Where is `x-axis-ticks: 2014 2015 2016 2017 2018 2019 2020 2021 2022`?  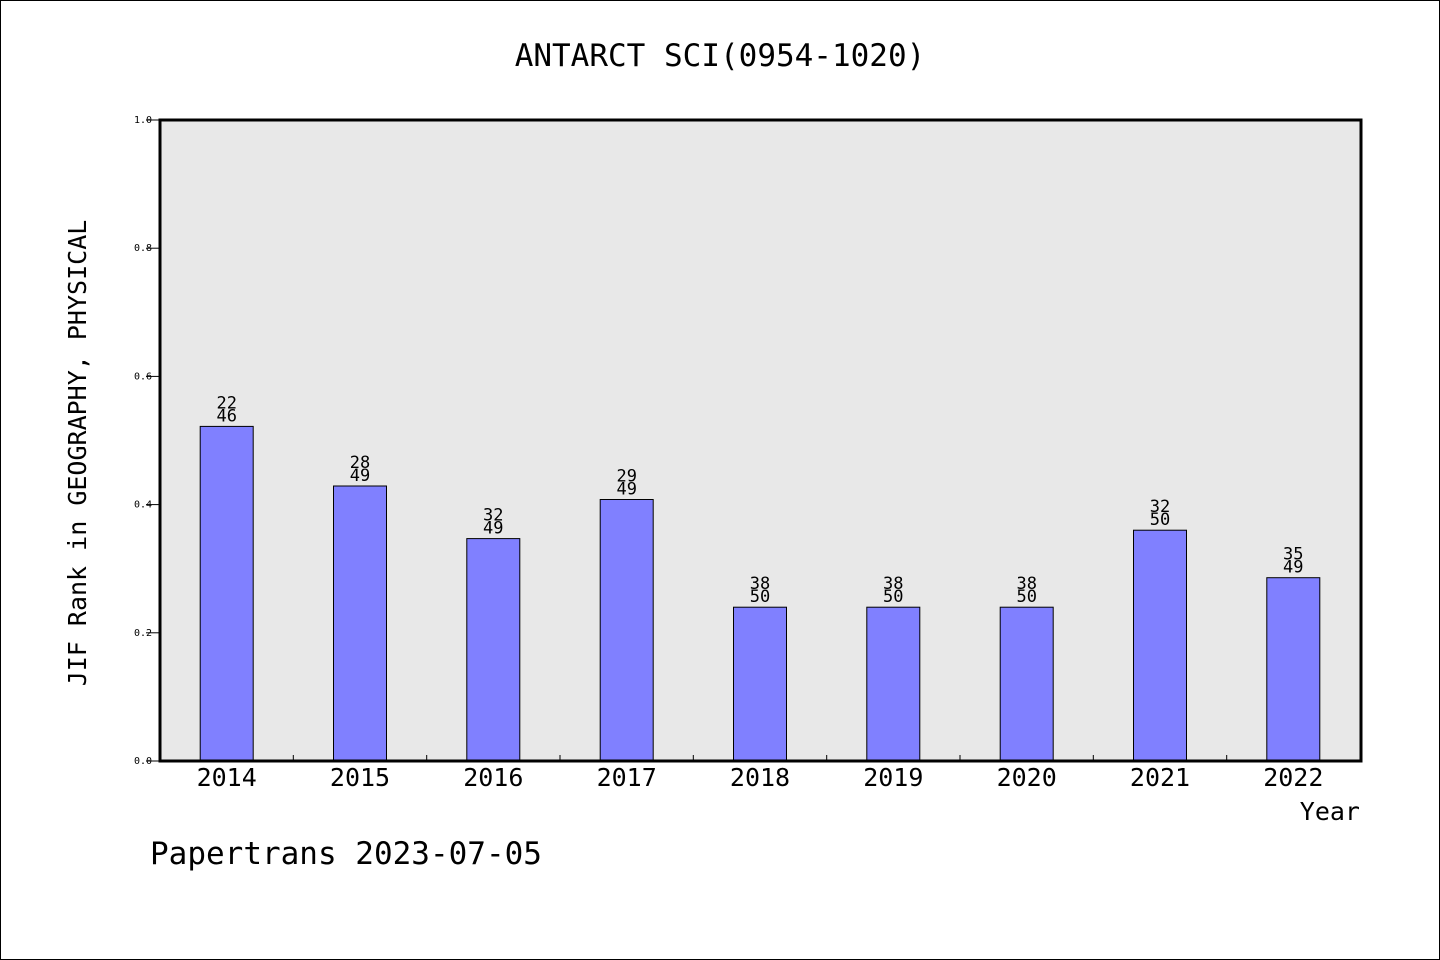
x-axis-ticks: 2014 2015 2016 2017 2018 2019 2020 2021 2022 is located at coordinates (760, 773).